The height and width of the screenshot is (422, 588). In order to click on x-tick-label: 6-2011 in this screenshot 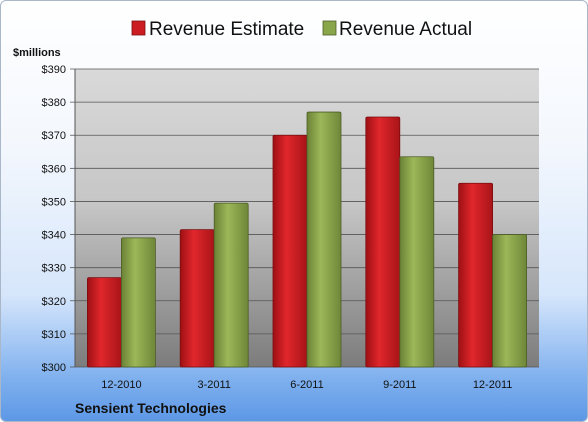, I will do `click(306, 385)`.